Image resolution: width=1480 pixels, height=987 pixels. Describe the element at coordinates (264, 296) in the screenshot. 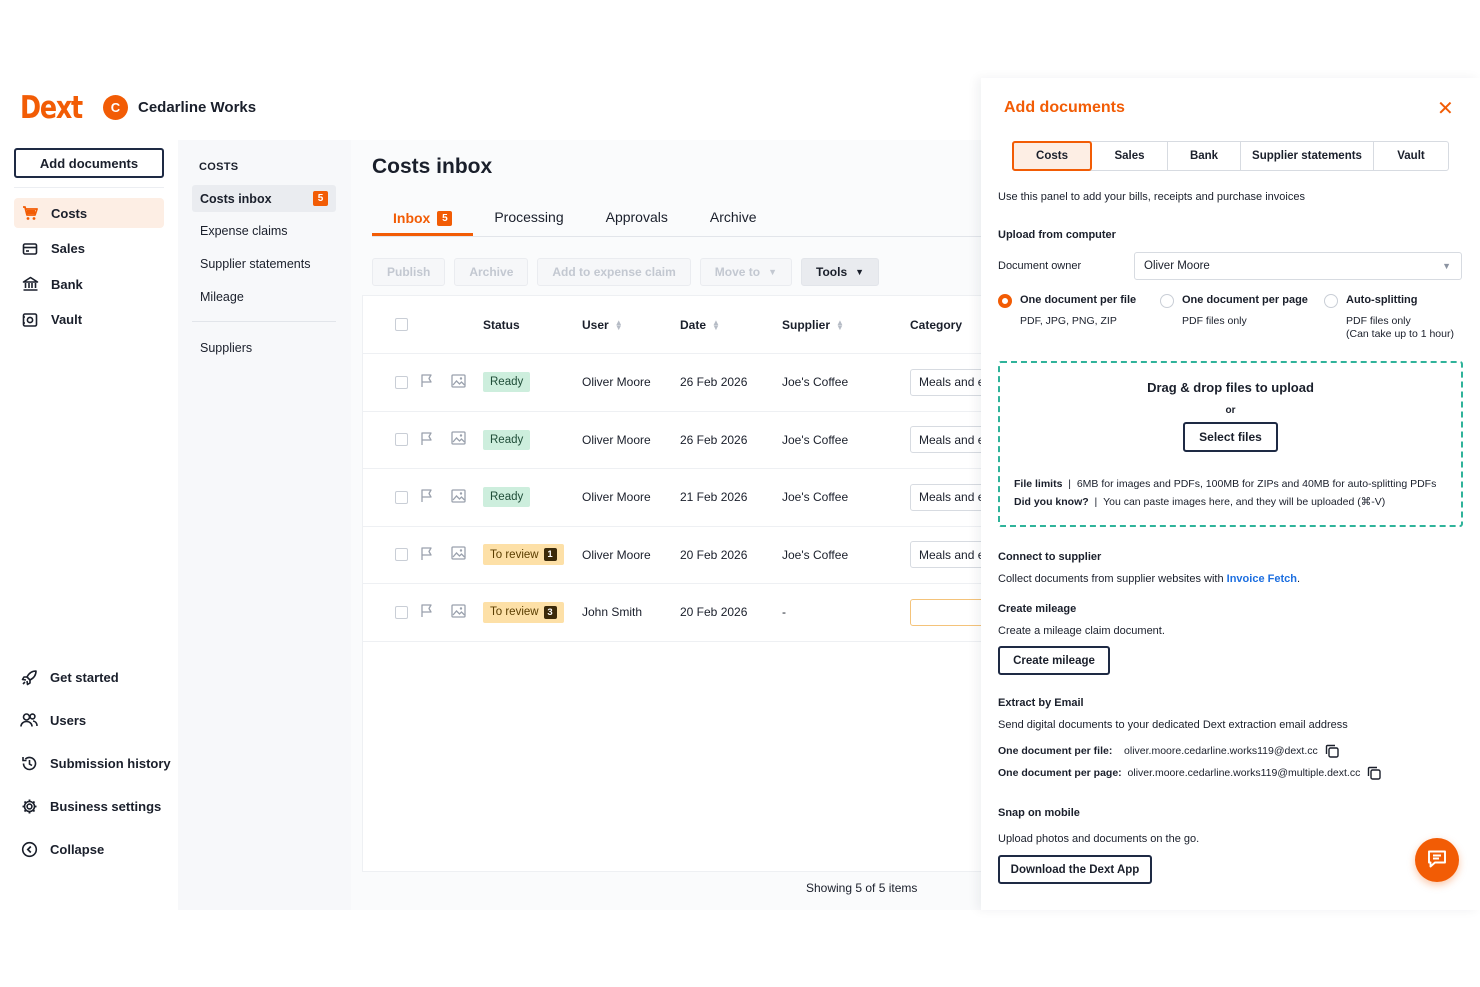

I see `subnav-item-mileage: Mileage` at that location.